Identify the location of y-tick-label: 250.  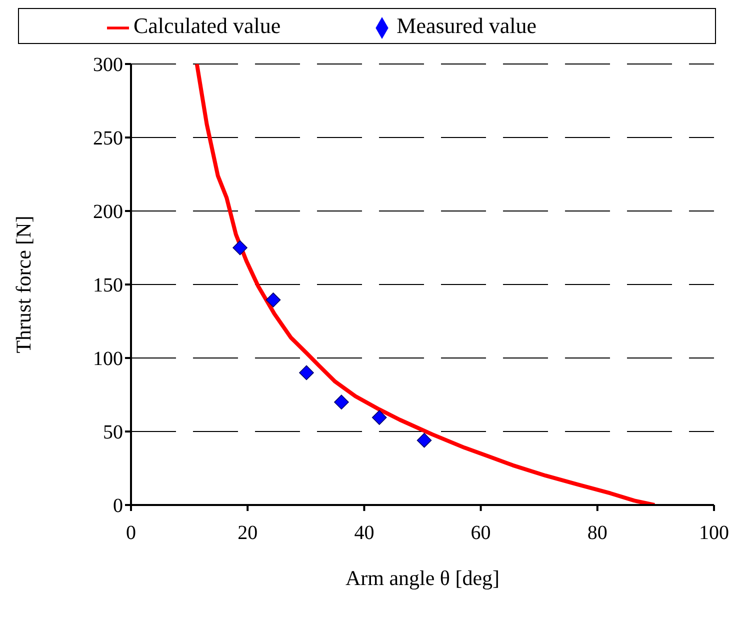
(108, 139).